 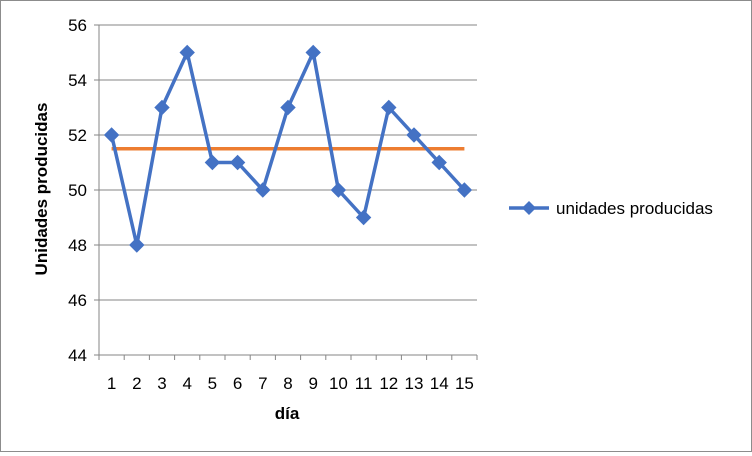 What do you see at coordinates (388, 383) in the screenshot?
I see `x-tick-label: 12` at bounding box center [388, 383].